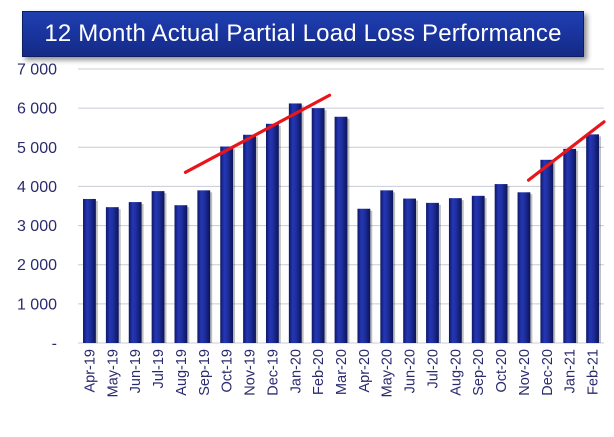 The height and width of the screenshot is (437, 614). What do you see at coordinates (479, 372) in the screenshot?
I see `x-tick-label: Sep-20` at bounding box center [479, 372].